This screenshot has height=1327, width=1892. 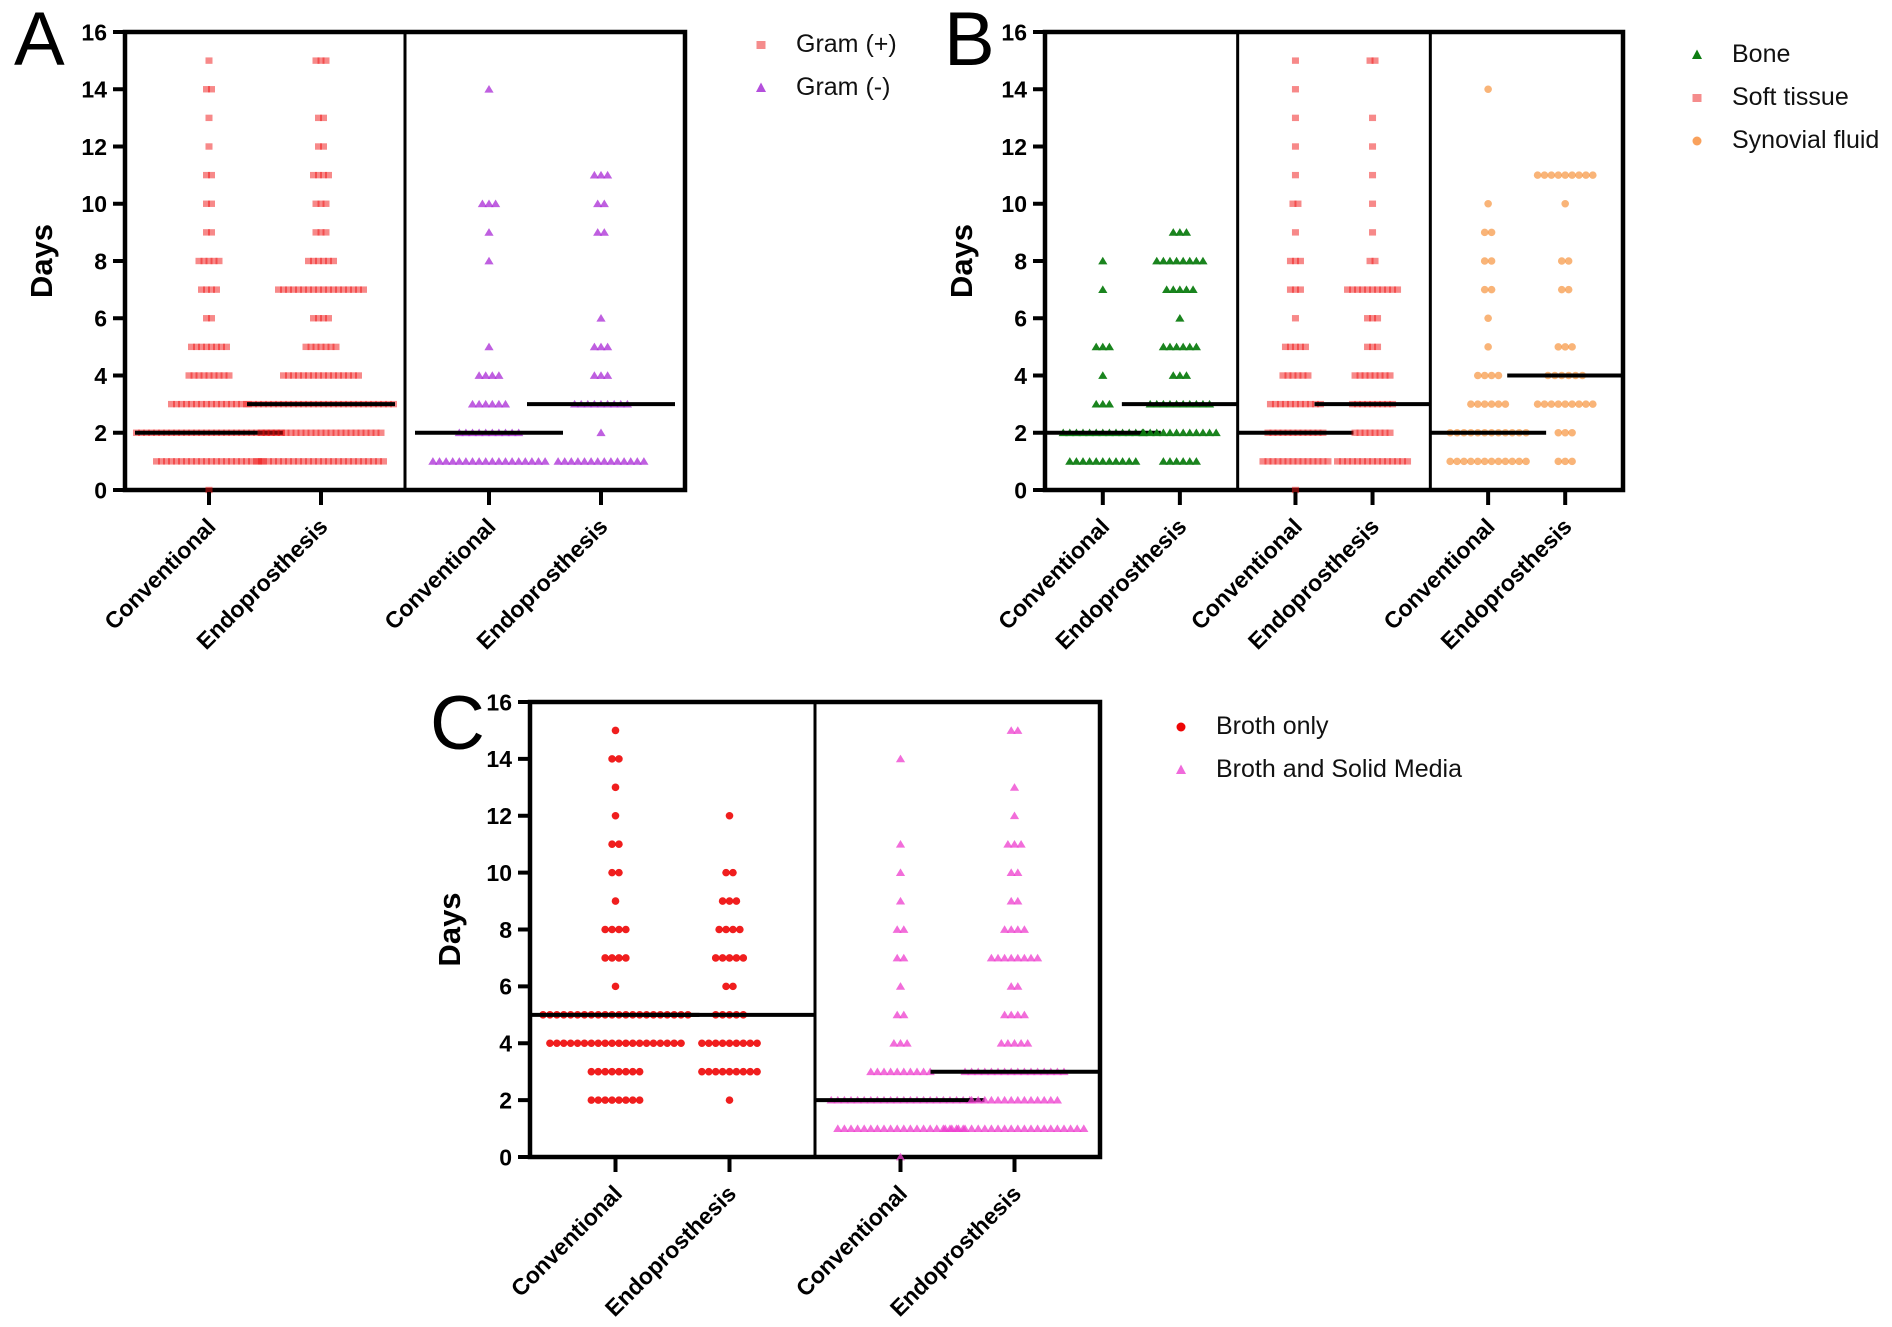 I want to click on legend-label: Broth and Solid Media, so click(x=1339, y=769).